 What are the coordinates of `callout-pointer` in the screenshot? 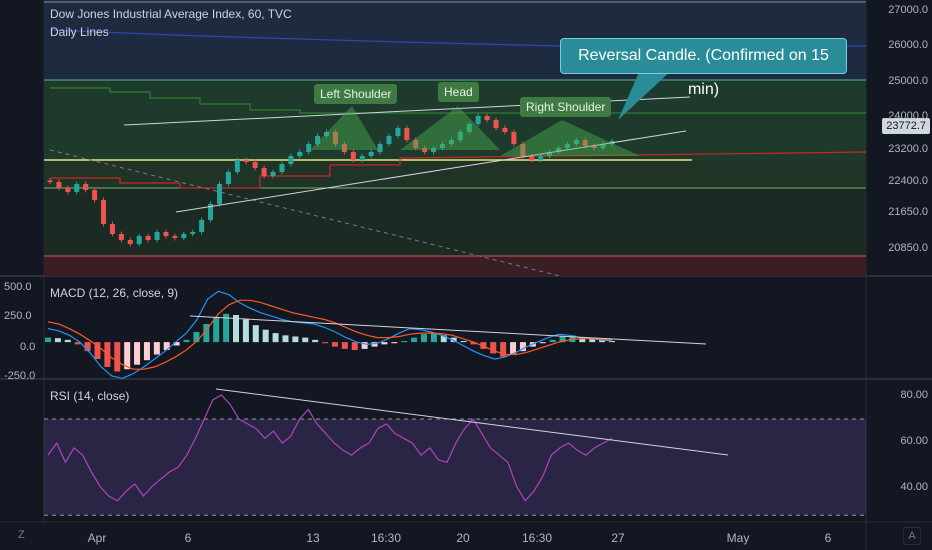 It's located at (645, 95).